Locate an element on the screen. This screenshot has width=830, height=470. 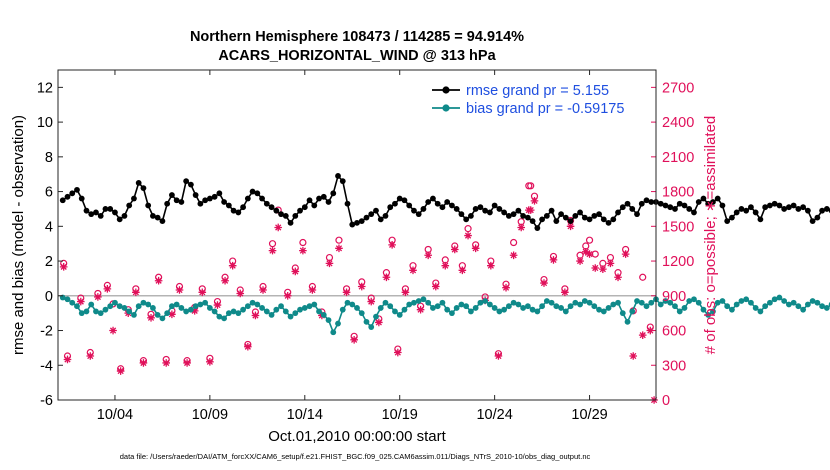
y-tick-label-left: 10 is located at coordinates (45, 123).